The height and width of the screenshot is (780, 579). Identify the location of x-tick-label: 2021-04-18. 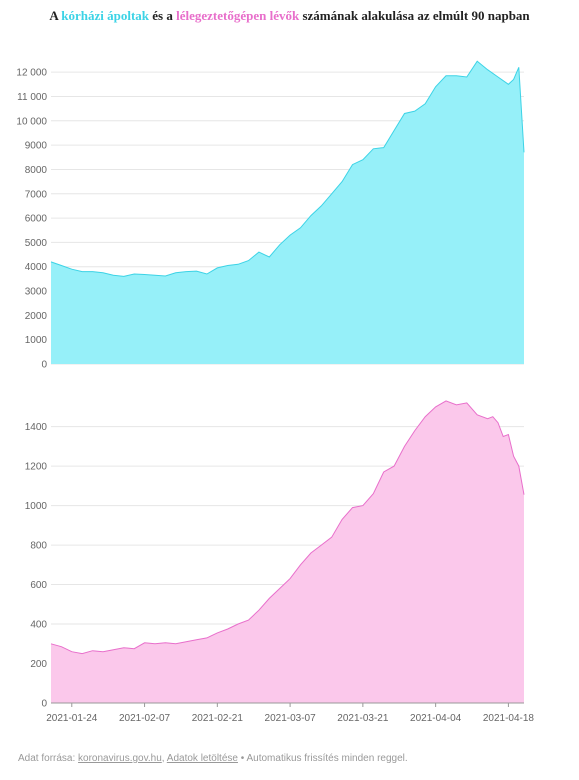
(509, 718).